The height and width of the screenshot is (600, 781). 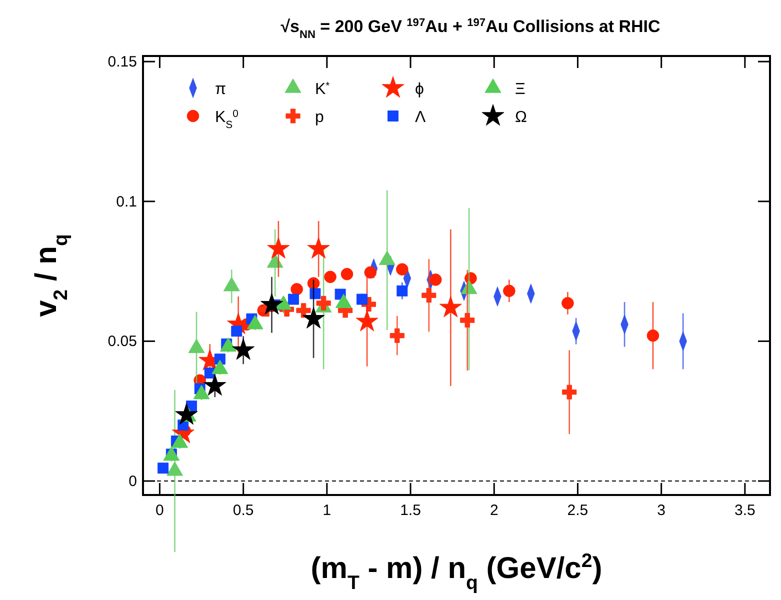 What do you see at coordinates (521, 117) in the screenshot?
I see `legend-label: Ω` at bounding box center [521, 117].